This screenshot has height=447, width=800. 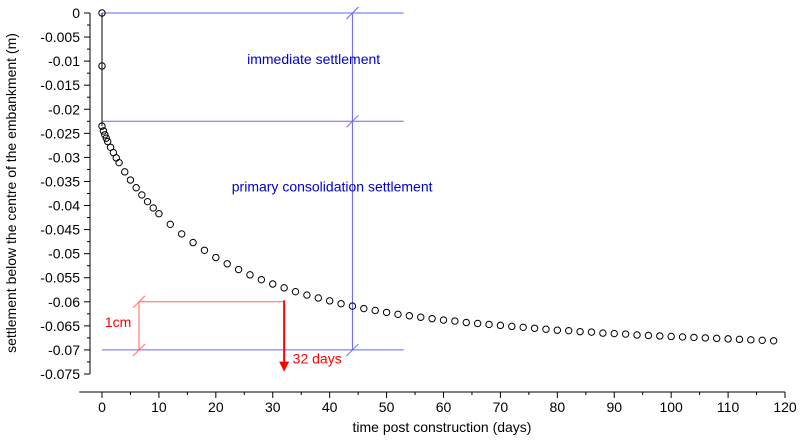 I want to click on y-tick-label: -0.015, so click(x=60, y=85).